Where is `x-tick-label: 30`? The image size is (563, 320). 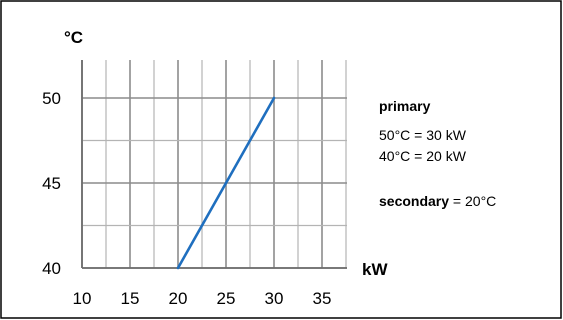 x-tick-label: 30 is located at coordinates (274, 298).